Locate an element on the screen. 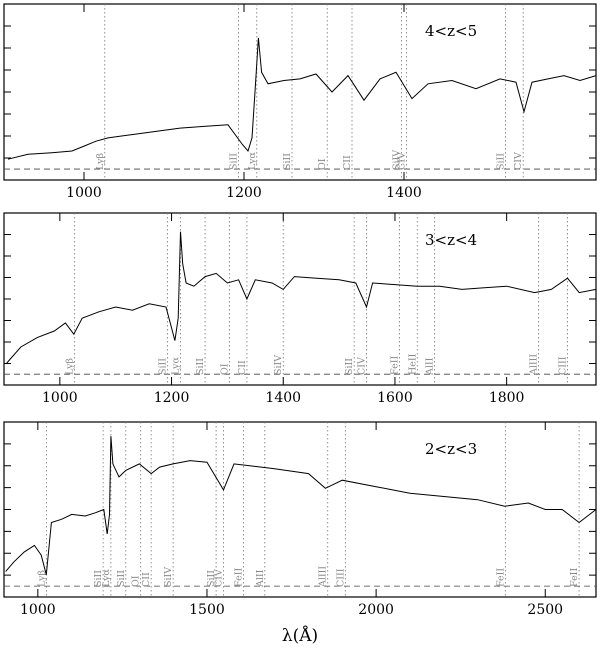 This screenshot has height=657, width=600. x-tick-label: 2000 is located at coordinates (376, 610).